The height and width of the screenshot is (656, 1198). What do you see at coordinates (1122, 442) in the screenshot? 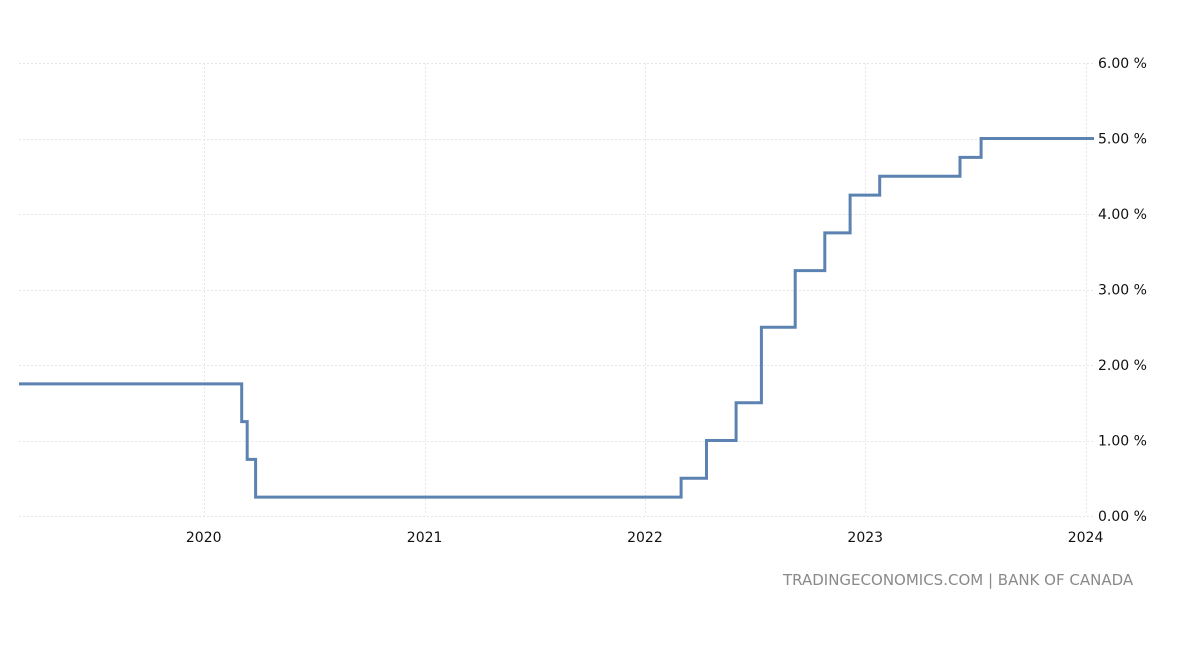
I see `y-tick-label: 1.00 %` at bounding box center [1122, 442].